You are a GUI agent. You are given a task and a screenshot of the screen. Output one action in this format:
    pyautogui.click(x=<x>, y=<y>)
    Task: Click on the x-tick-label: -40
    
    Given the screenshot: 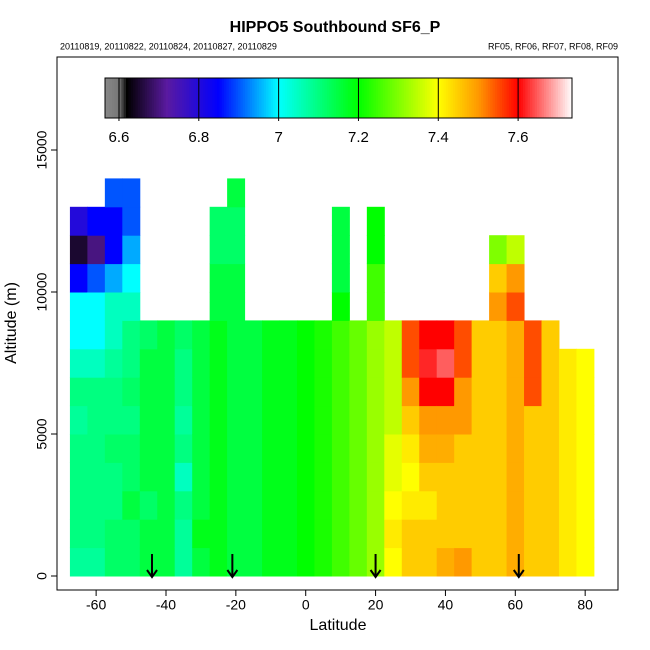 What is the action you would take?
    pyautogui.click(x=166, y=605)
    